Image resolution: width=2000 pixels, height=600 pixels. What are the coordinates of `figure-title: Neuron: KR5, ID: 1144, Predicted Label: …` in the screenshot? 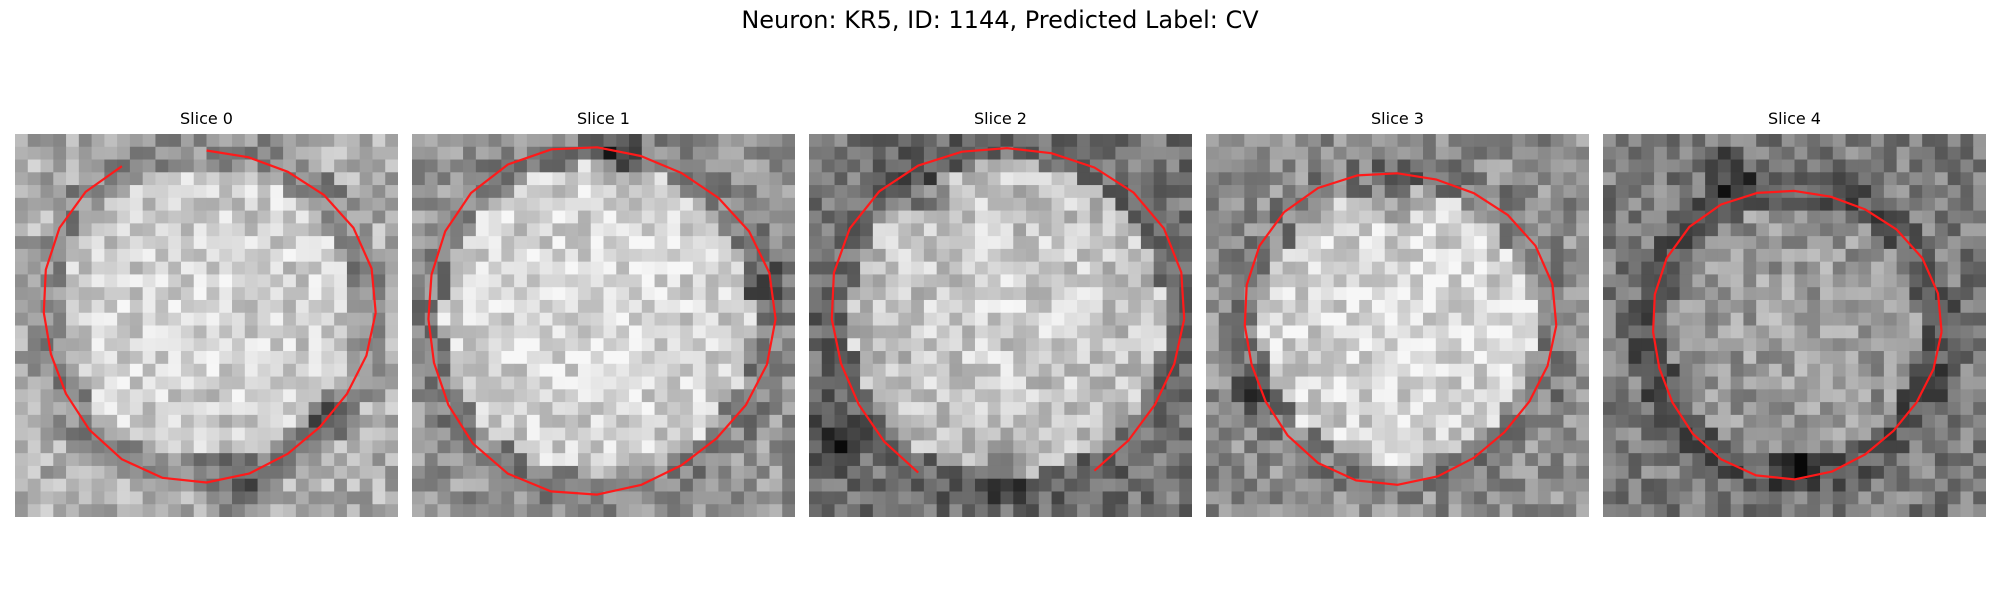 It's located at (1000, 20).